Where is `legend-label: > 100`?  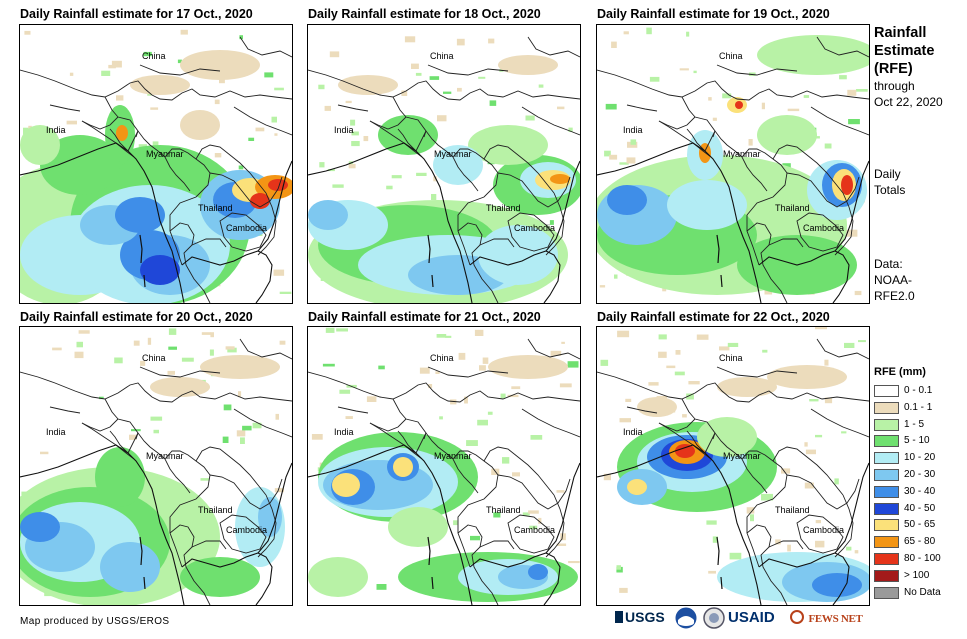
legend-label: > 100 is located at coordinates (917, 575).